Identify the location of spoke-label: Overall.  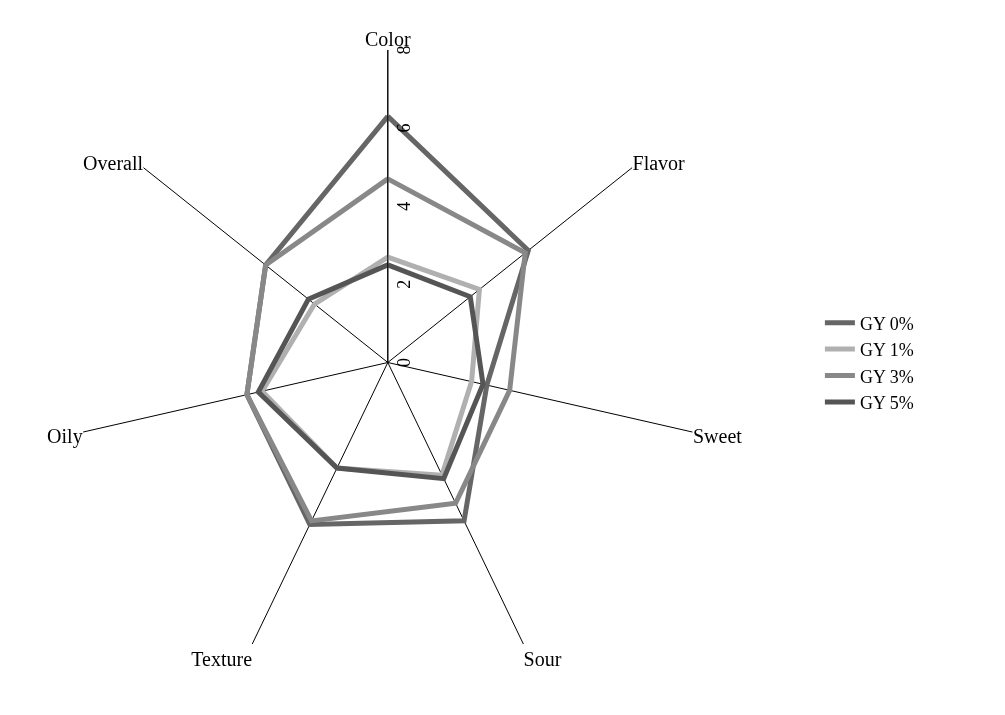
(113, 163).